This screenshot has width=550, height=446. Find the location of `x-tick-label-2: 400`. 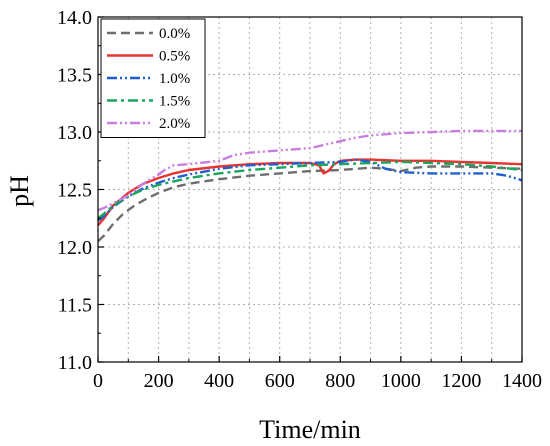

x-tick-label-2: 400 is located at coordinates (219, 381).